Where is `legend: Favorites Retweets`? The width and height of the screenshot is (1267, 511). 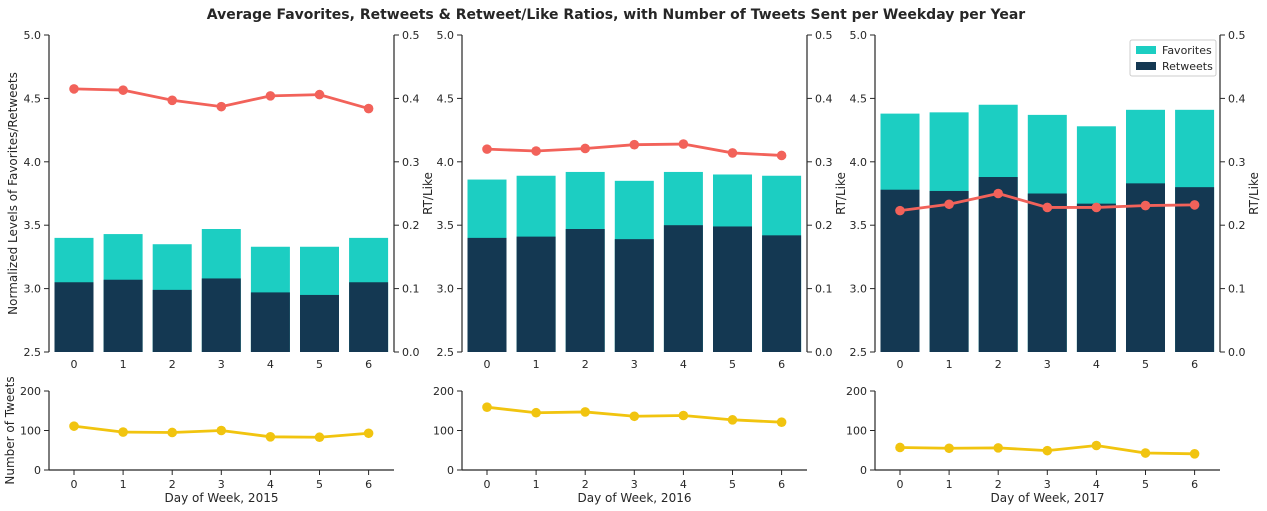 legend: Favorites Retweets is located at coordinates (1173, 58).